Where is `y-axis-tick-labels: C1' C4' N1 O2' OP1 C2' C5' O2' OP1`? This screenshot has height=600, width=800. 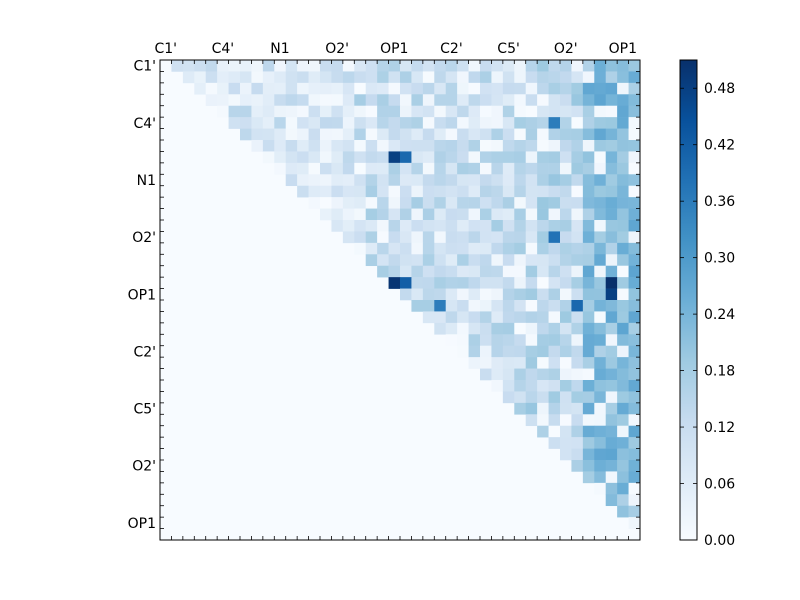 y-axis-tick-labels: C1' C4' N1 O2' OP1 C2' C5' O2' OP1 is located at coordinates (142, 295).